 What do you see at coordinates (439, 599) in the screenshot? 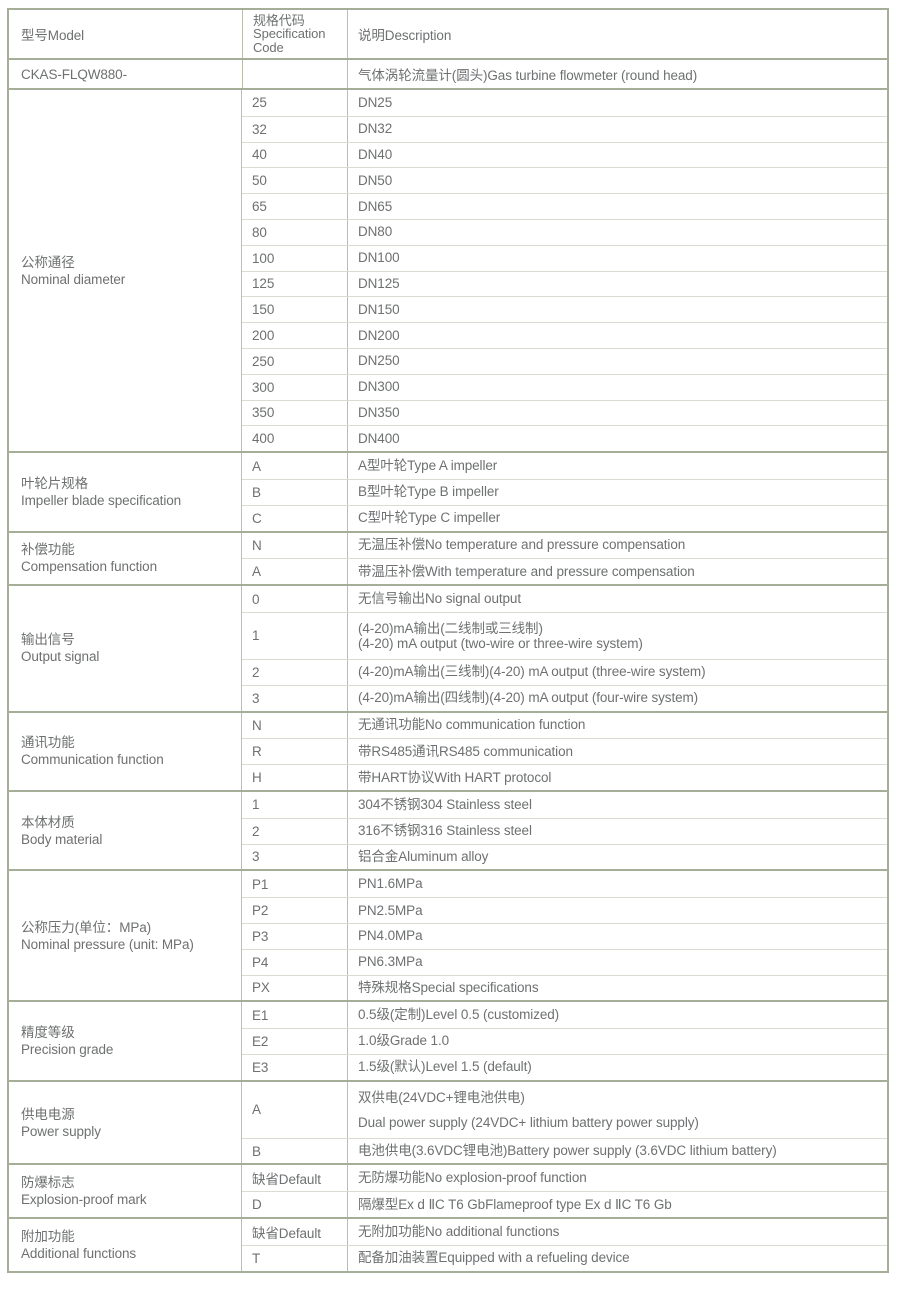
I see `description-line: 无信号输出No signal output` at bounding box center [439, 599].